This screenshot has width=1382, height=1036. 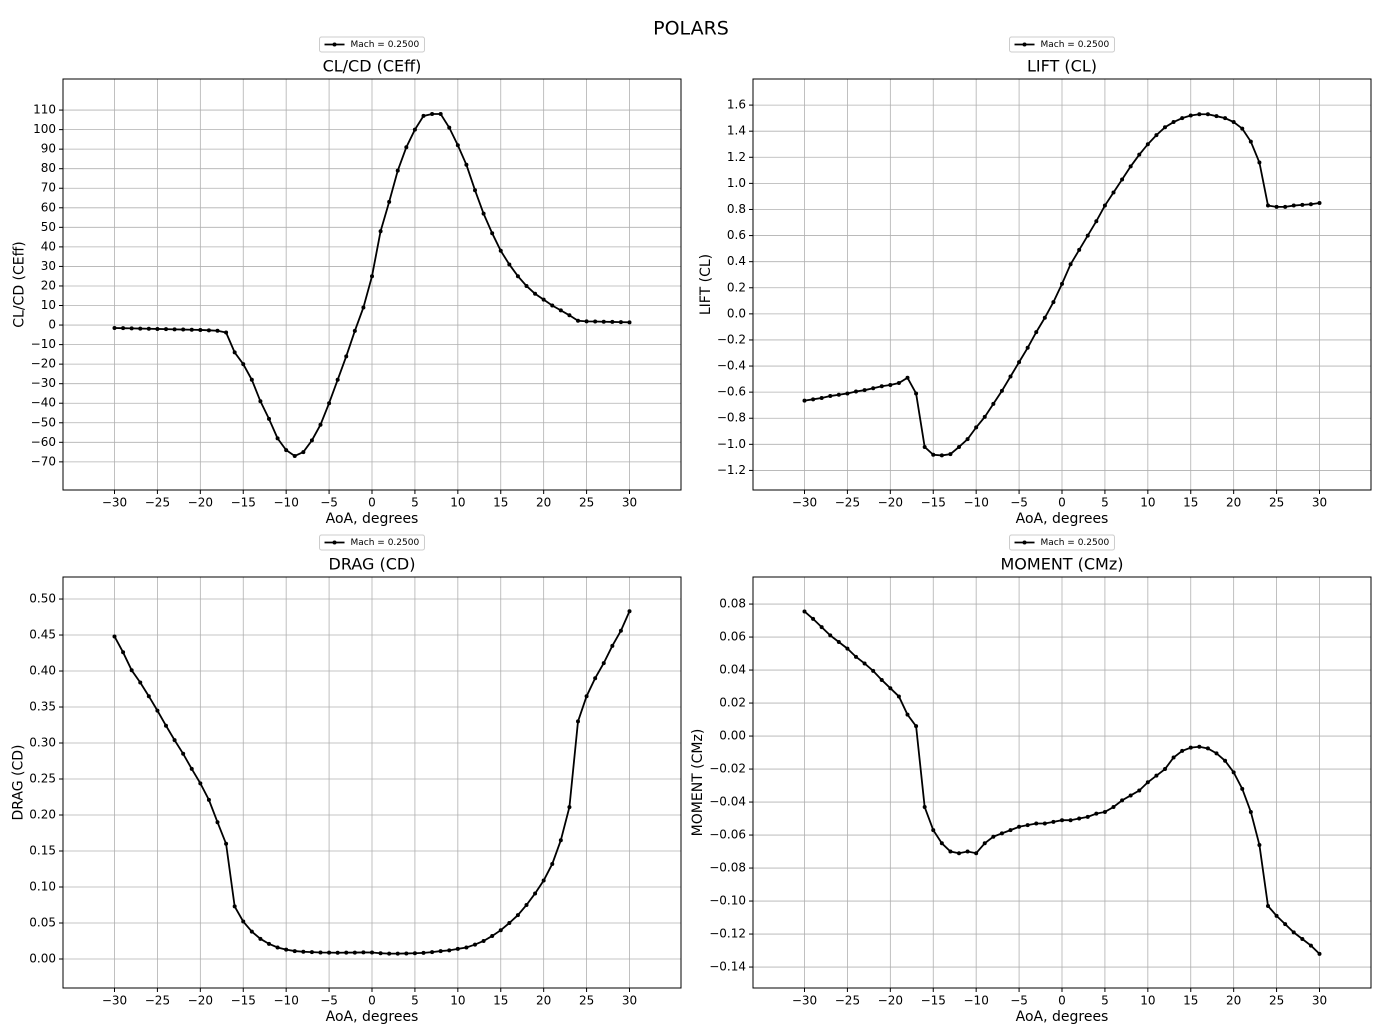 I want to click on y-tick-label: 80, so click(x=48, y=168).